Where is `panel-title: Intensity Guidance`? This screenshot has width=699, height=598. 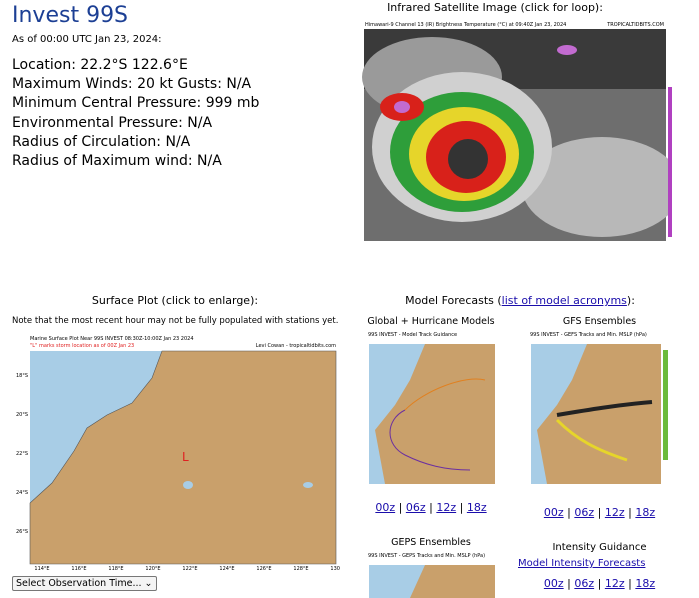
panel-title: Intensity Guidance is located at coordinates (599, 547).